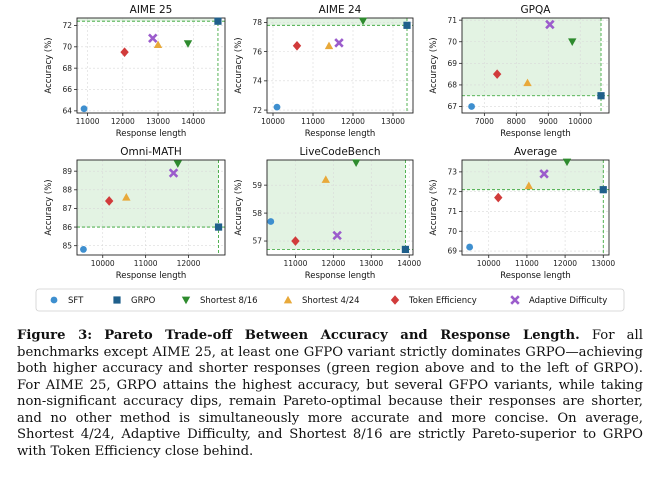  What do you see at coordinates (257, 22) in the screenshot?
I see `y-tick-label: 78` at bounding box center [257, 22].